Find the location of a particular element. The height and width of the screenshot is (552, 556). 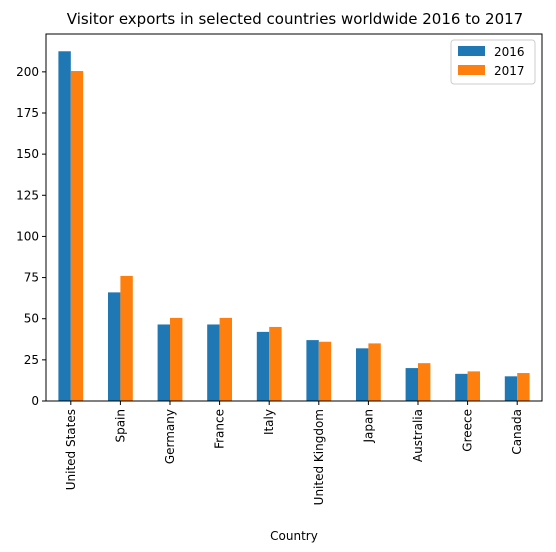

x-tick-label: Spain is located at coordinates (120, 426).